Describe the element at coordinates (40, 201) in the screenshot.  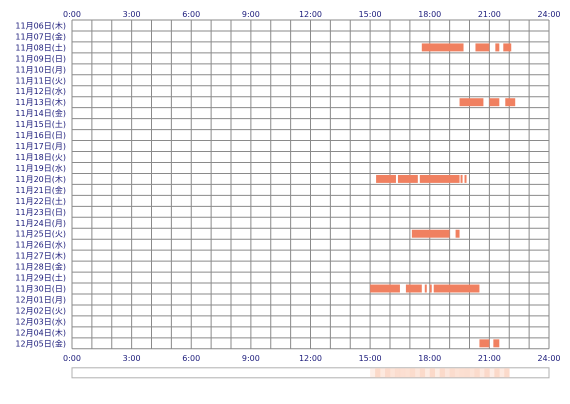
I see `row-label: 11月22日(土)` at that location.